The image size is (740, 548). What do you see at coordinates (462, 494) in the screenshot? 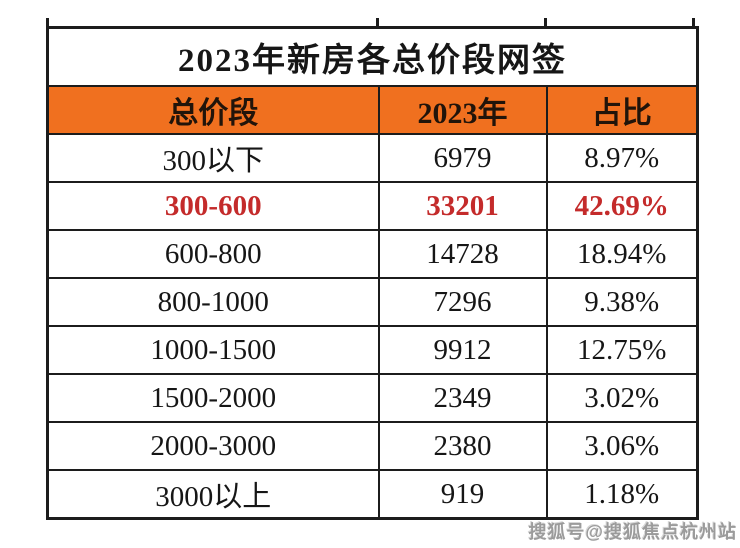
I see `count-cell: 919` at bounding box center [462, 494].